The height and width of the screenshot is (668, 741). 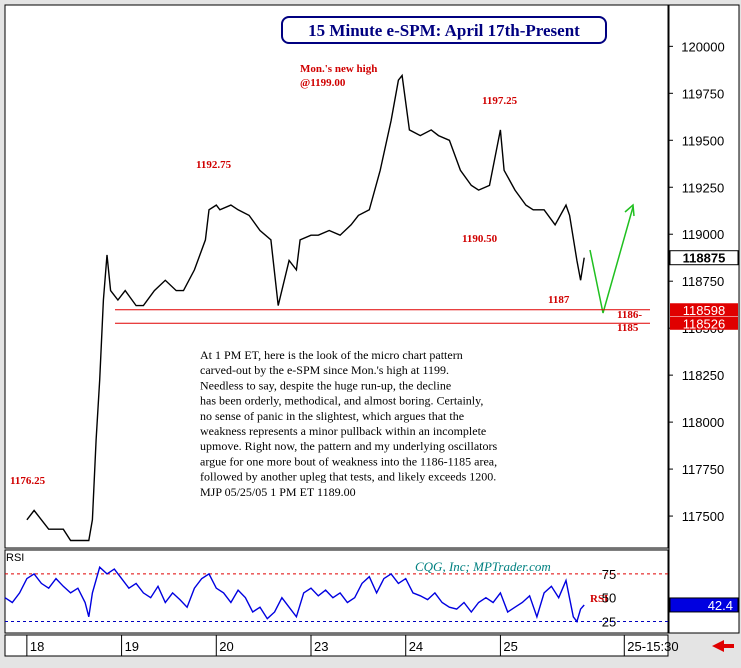 I want to click on y-tick-label: 118750, so click(x=703, y=281).